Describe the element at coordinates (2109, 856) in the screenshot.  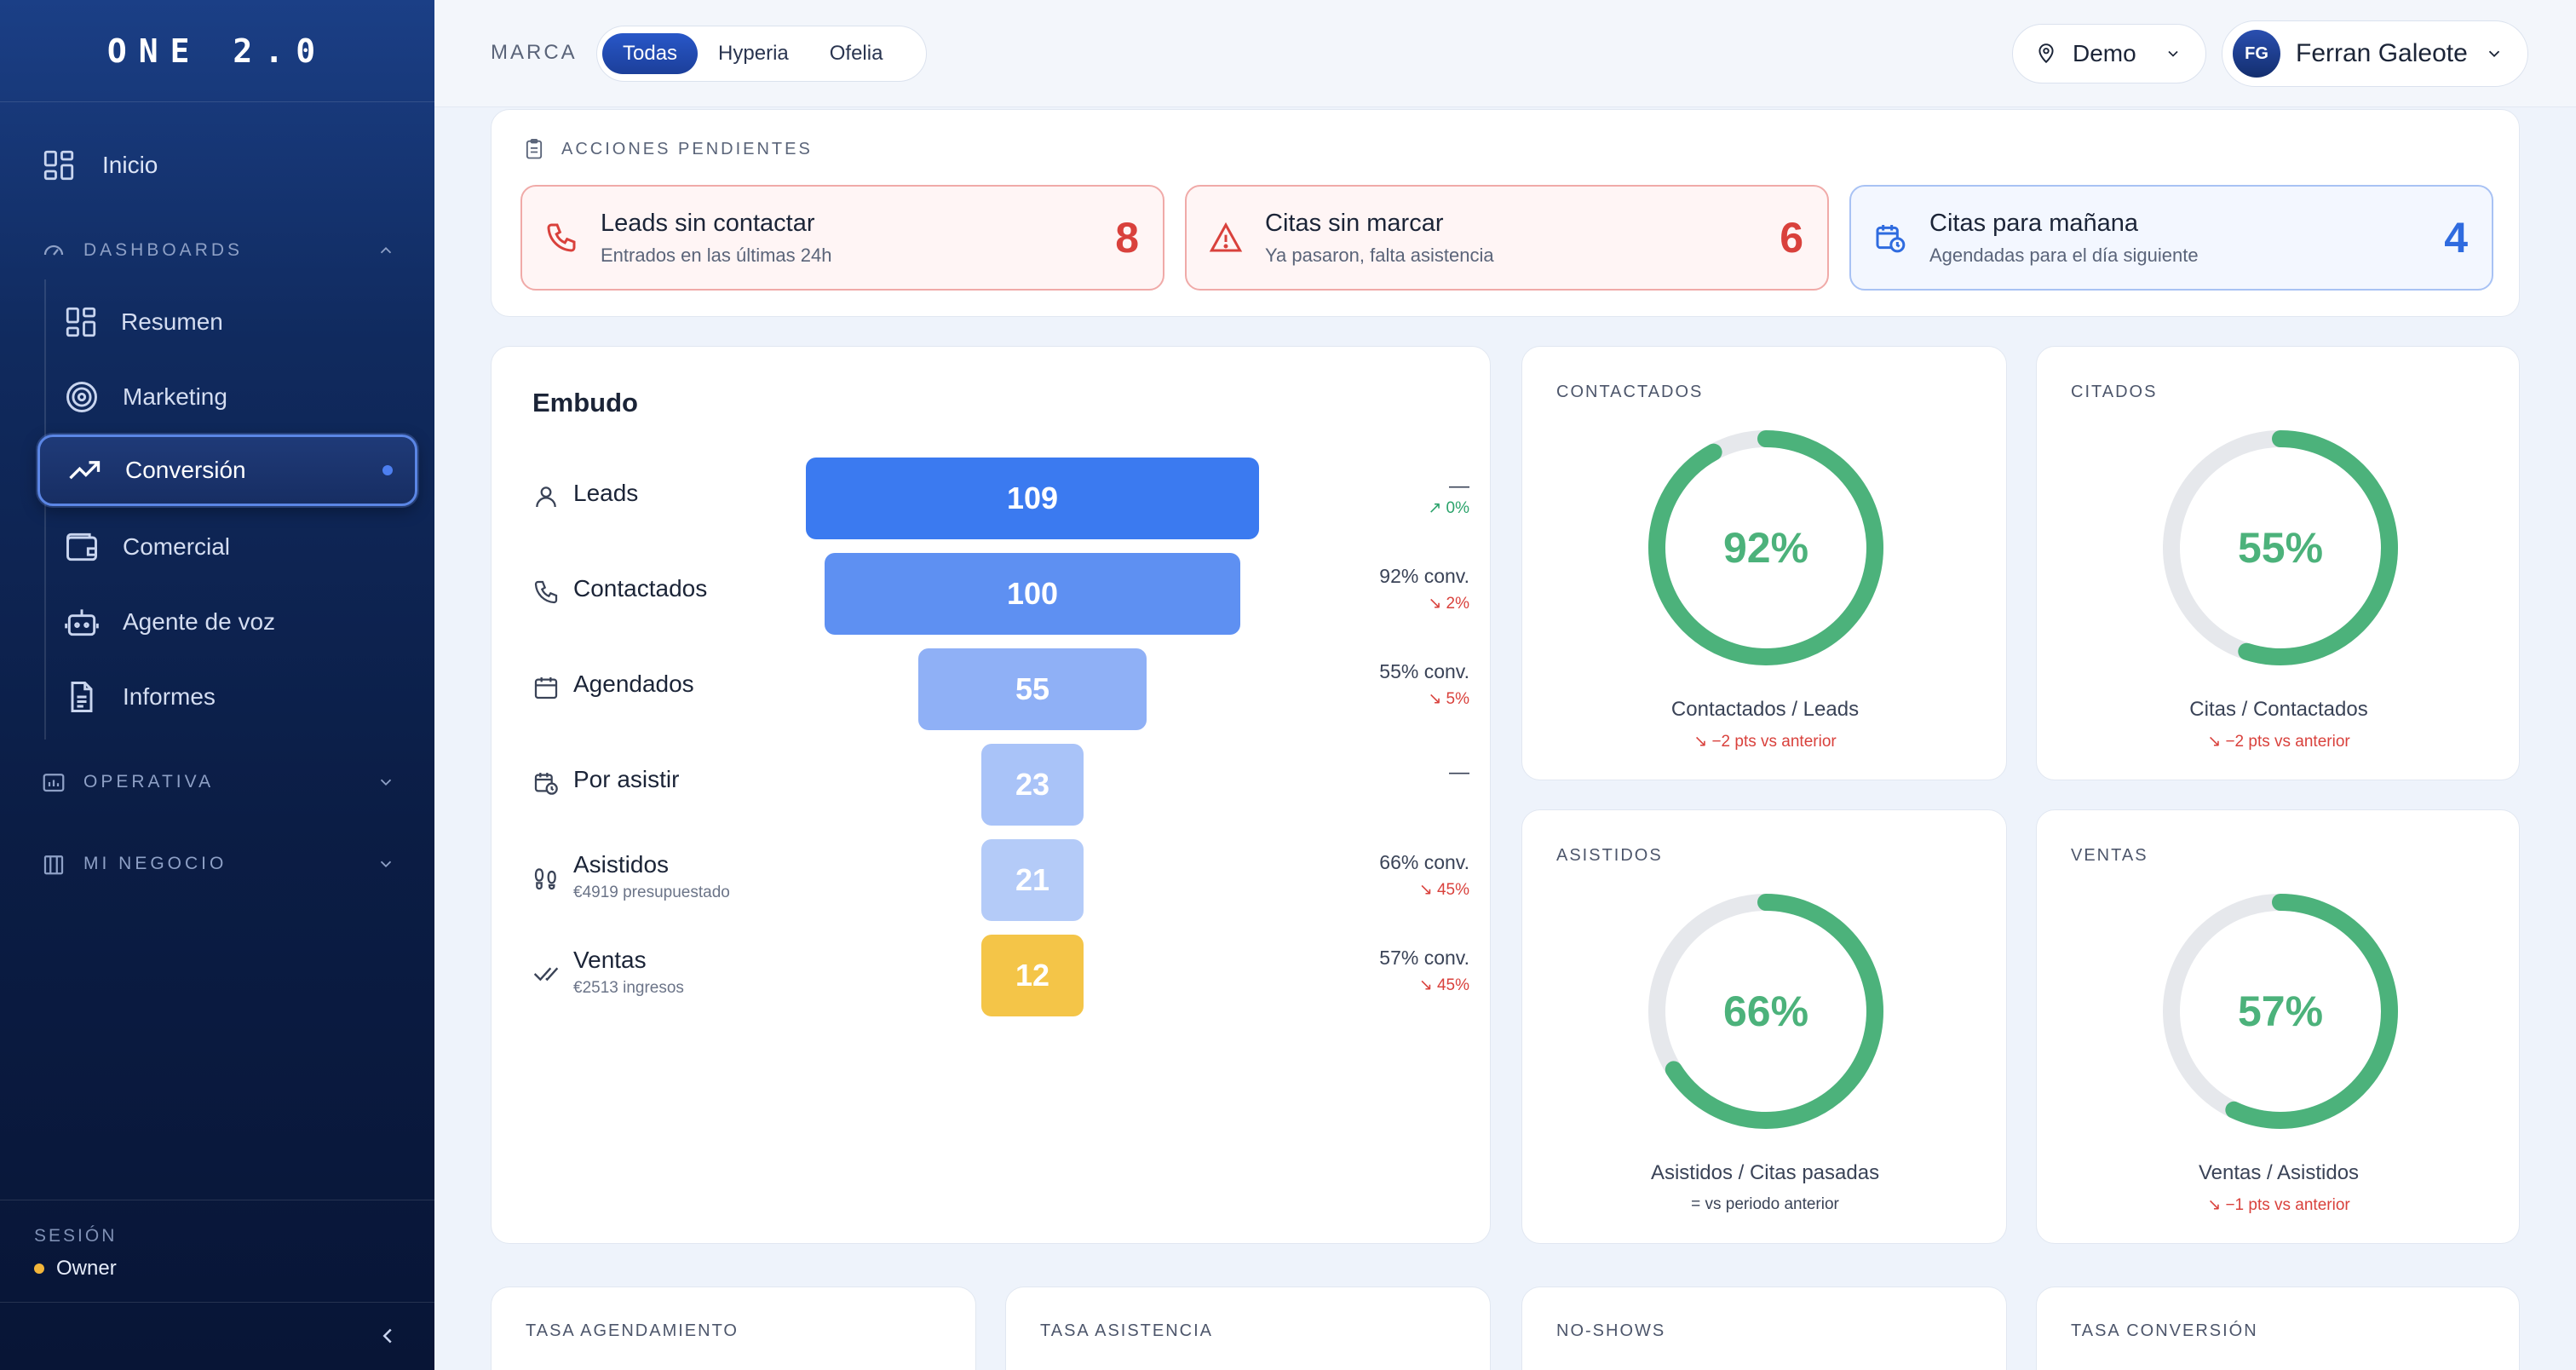
I see `gauge-title: VENTAS` at that location.